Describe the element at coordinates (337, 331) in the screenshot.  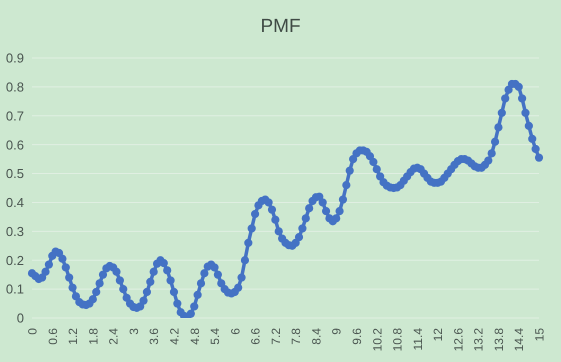
I see `x-tick-label: 9` at that location.